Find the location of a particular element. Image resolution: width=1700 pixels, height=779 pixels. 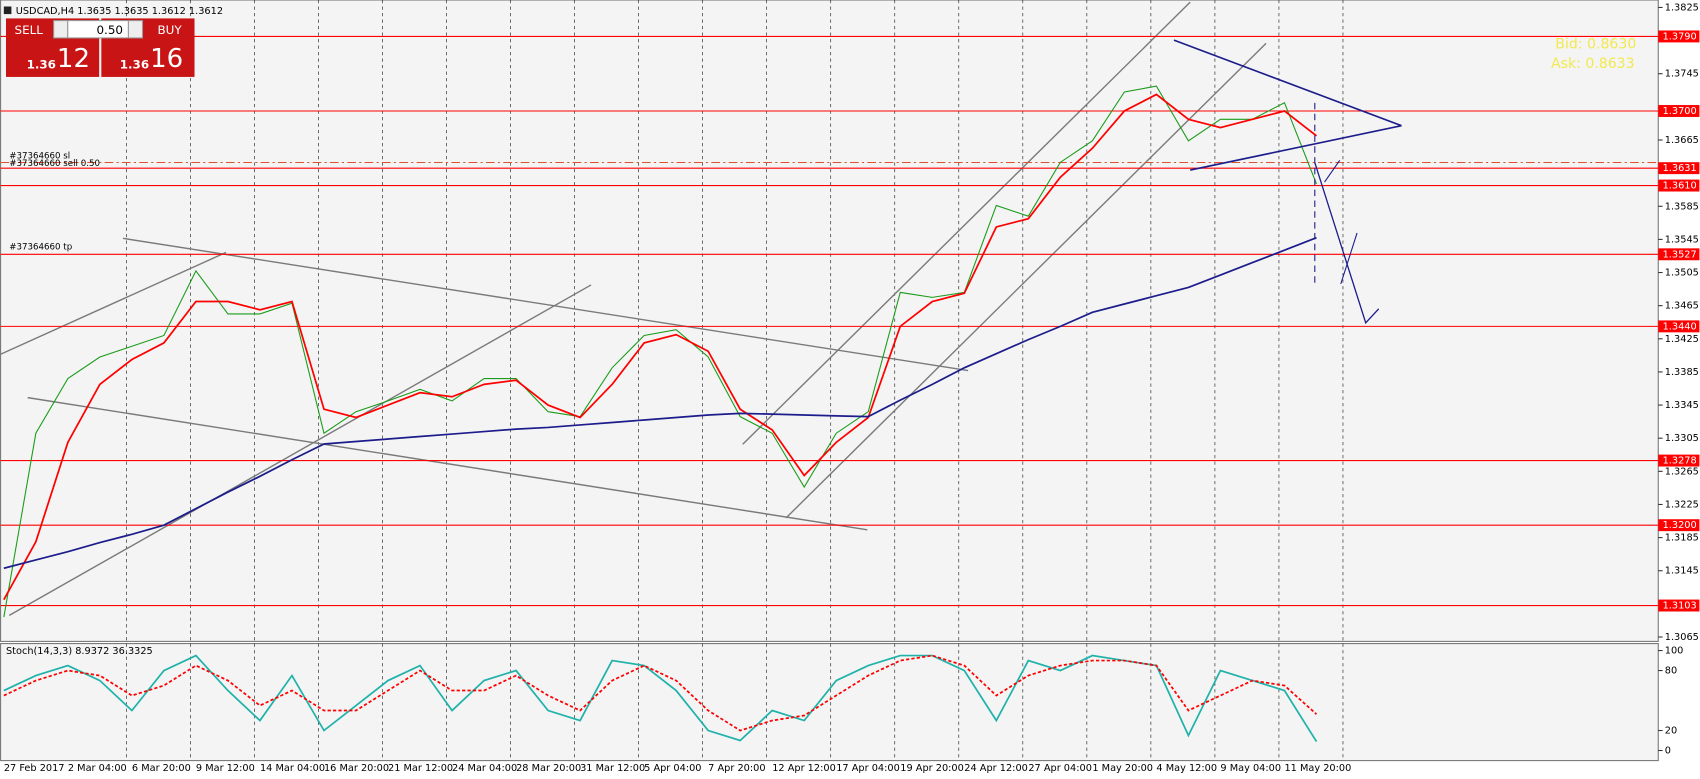

y-tick-label: 0 is located at coordinates (1668, 751).